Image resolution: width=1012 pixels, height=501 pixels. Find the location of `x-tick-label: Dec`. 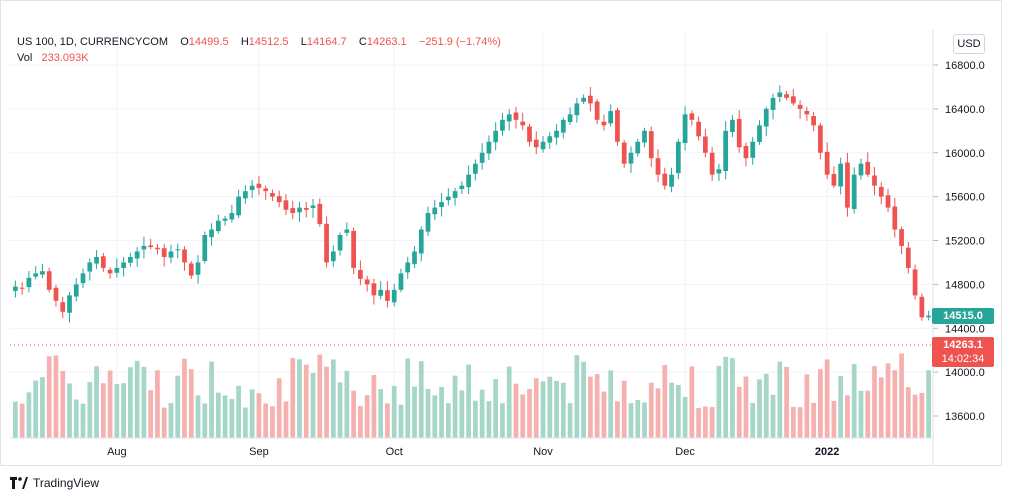

x-tick-label: Dec is located at coordinates (685, 452).